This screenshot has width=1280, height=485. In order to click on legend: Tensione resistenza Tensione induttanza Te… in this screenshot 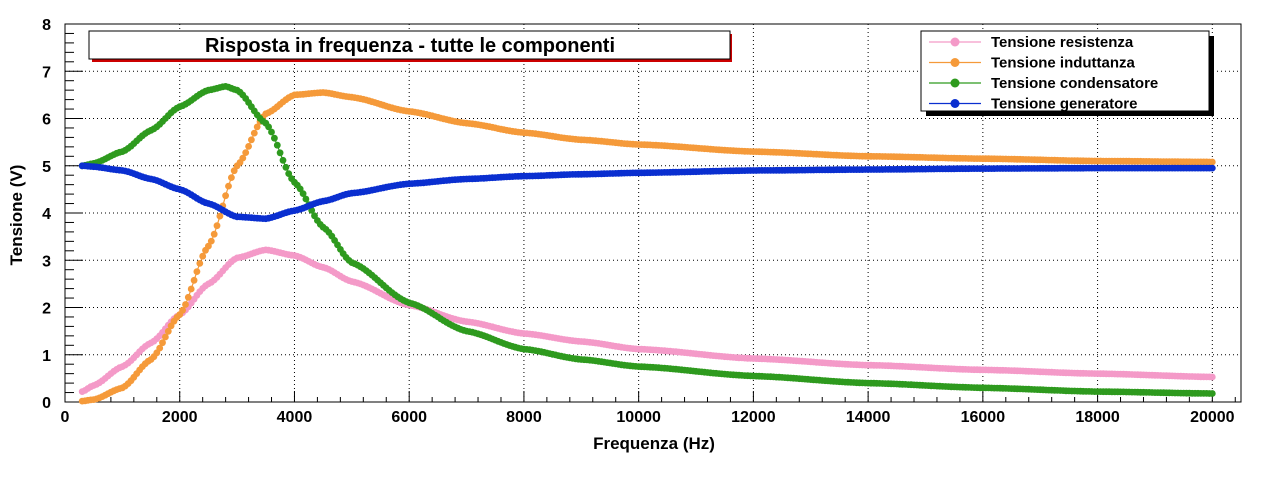, I will do `click(1067, 73)`.